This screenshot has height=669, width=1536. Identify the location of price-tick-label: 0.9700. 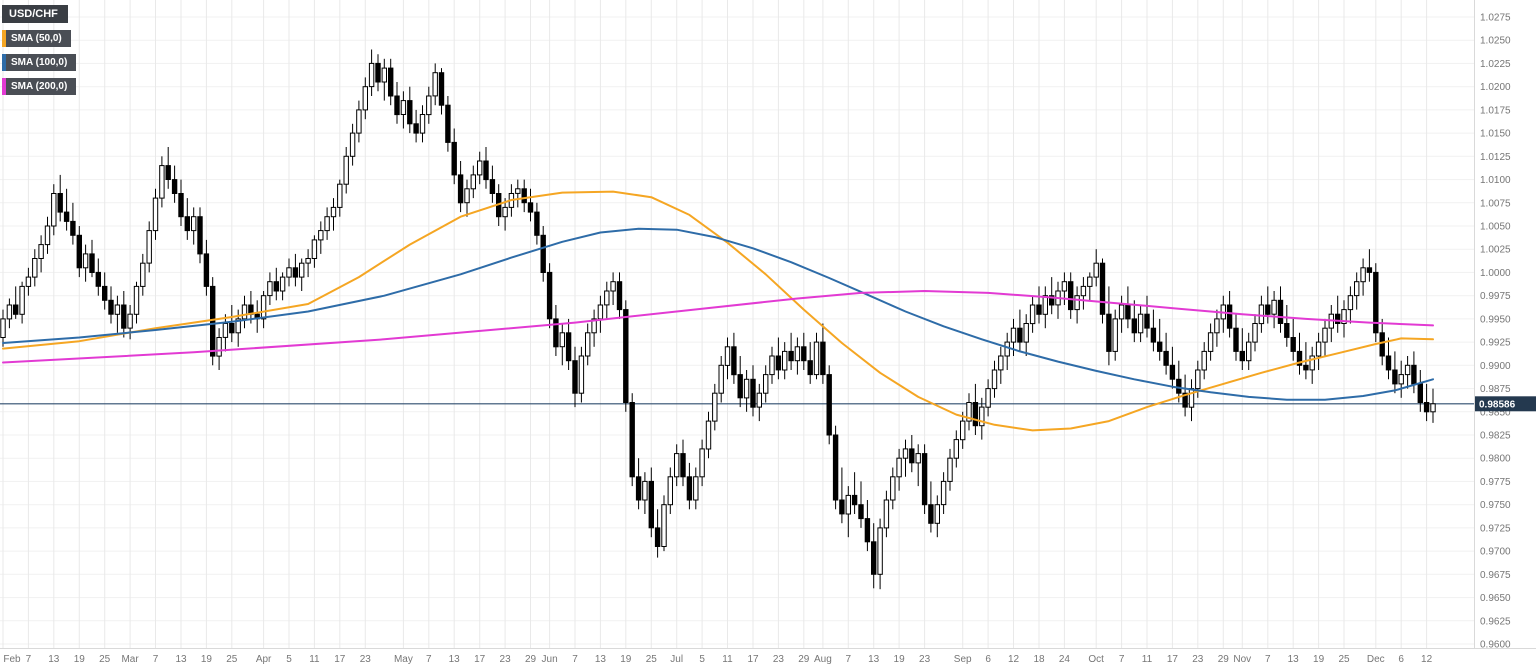
(1495, 552).